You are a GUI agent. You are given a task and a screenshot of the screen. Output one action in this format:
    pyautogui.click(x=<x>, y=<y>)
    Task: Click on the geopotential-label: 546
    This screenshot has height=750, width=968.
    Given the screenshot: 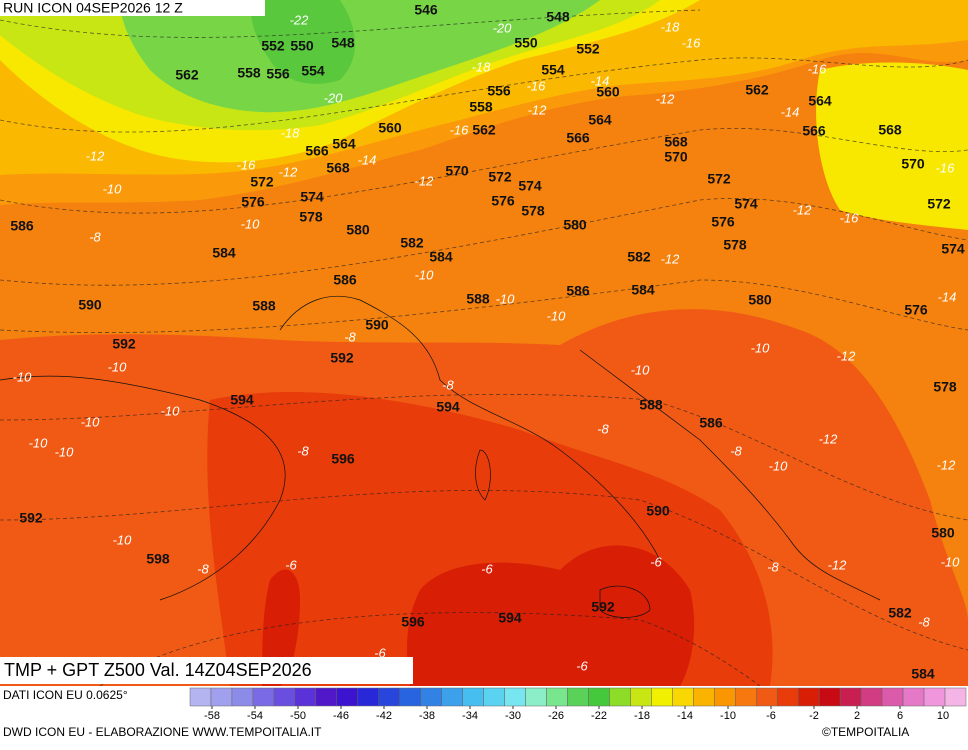 What is the action you would take?
    pyautogui.click(x=426, y=10)
    